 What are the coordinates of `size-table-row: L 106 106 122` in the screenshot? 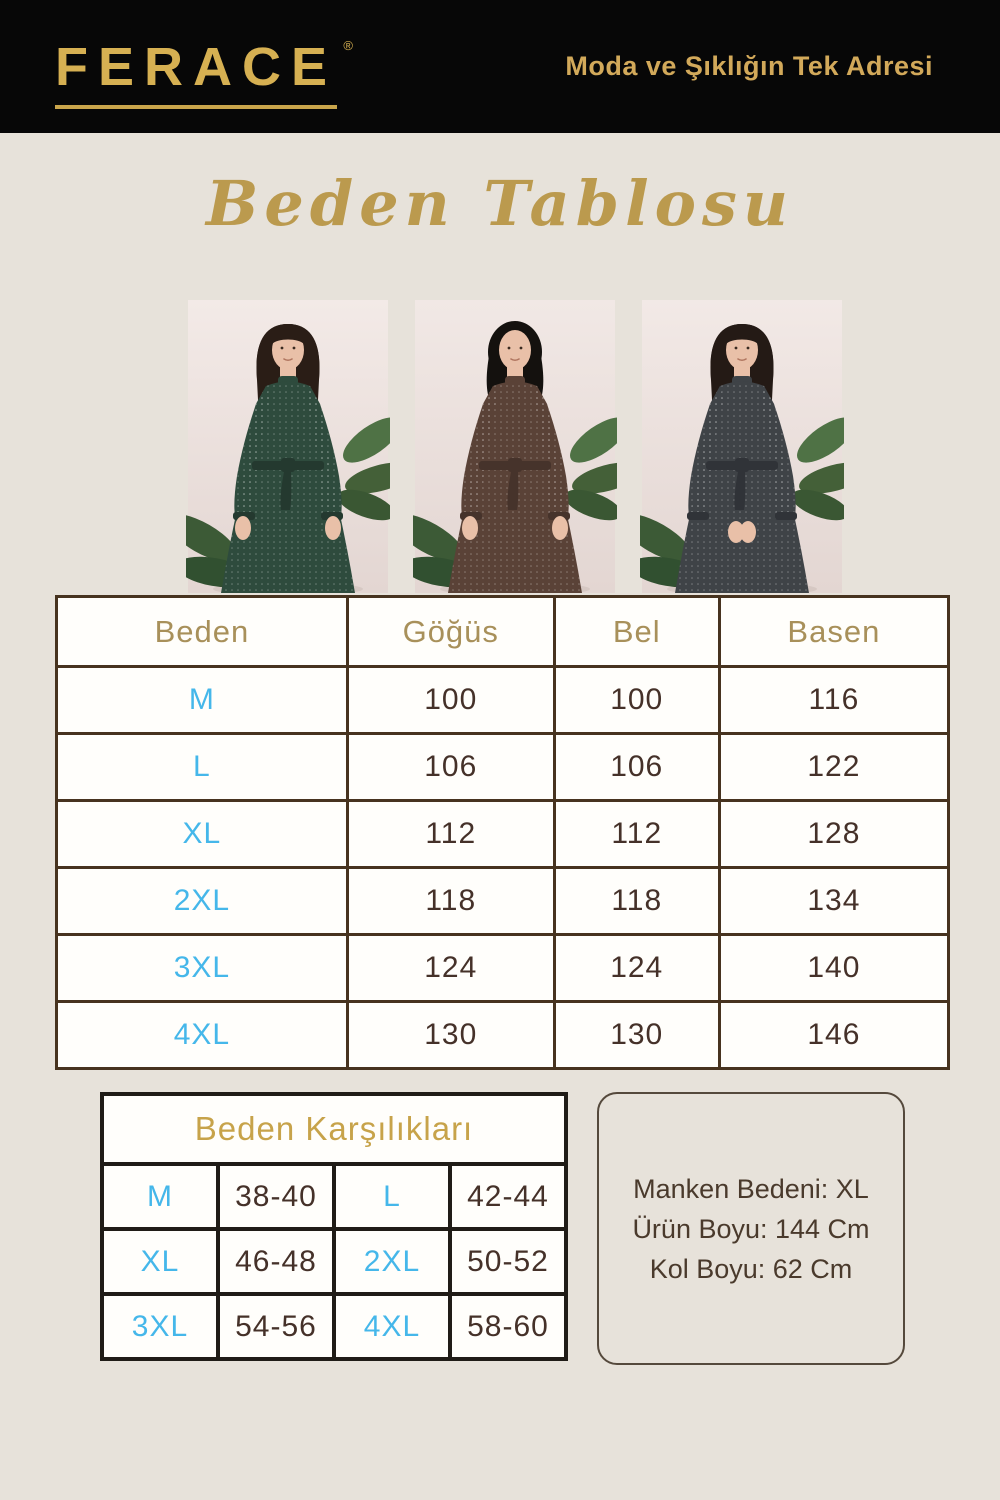 It's located at (503, 767).